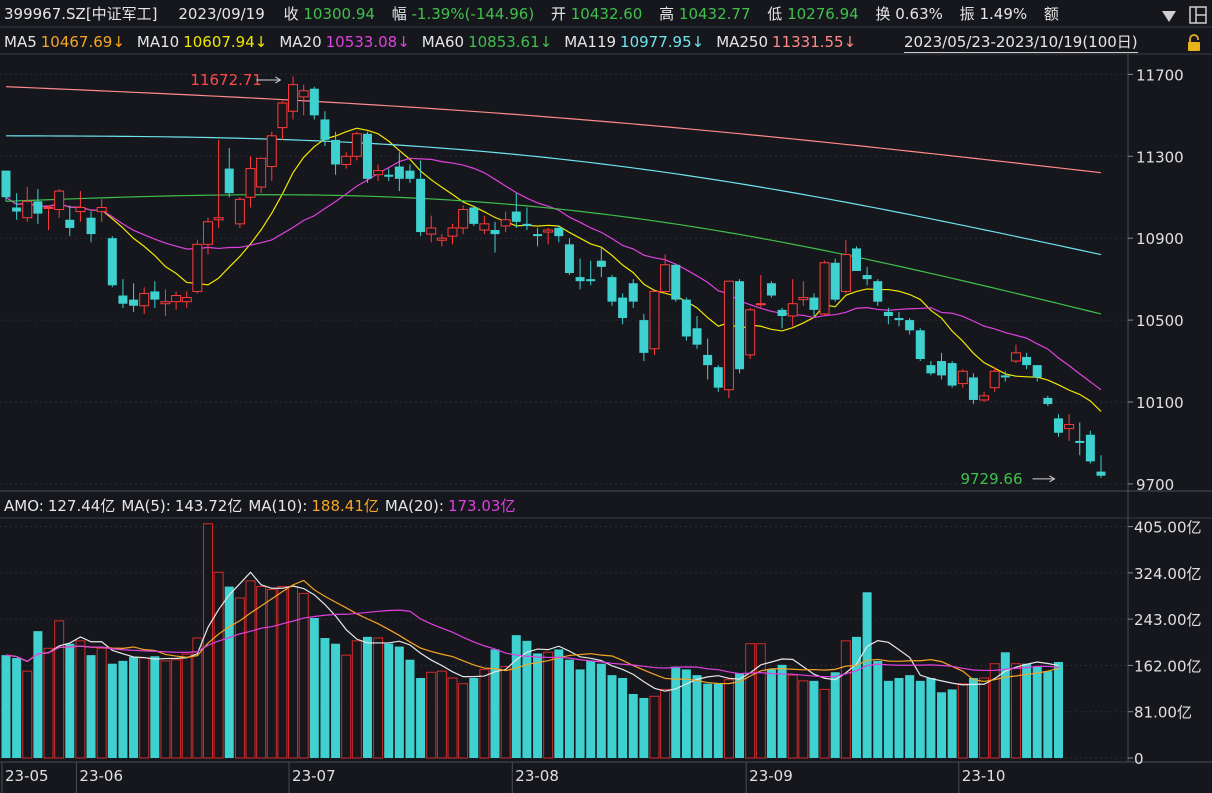  I want to click on turnover-label: 换, so click(883, 14).